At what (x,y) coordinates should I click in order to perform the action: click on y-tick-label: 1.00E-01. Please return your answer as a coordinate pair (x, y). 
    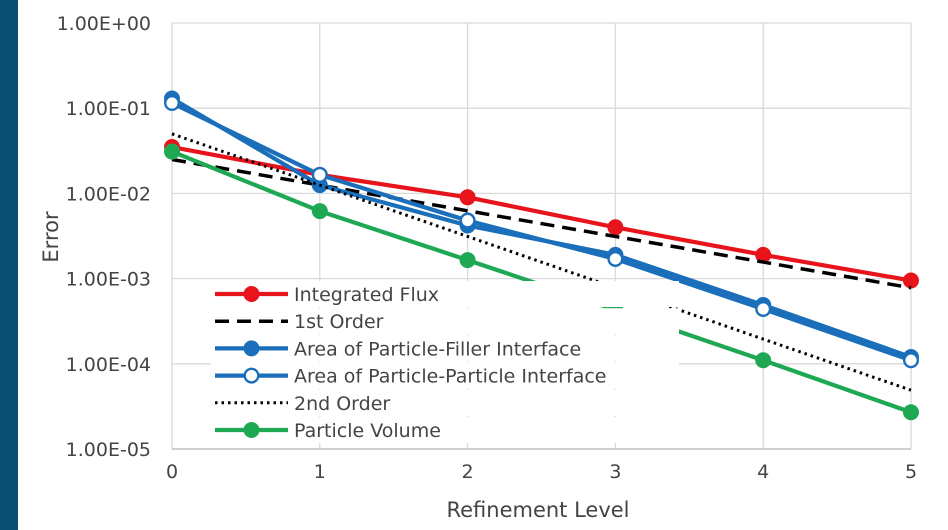
    Looking at the image, I should click on (108, 109).